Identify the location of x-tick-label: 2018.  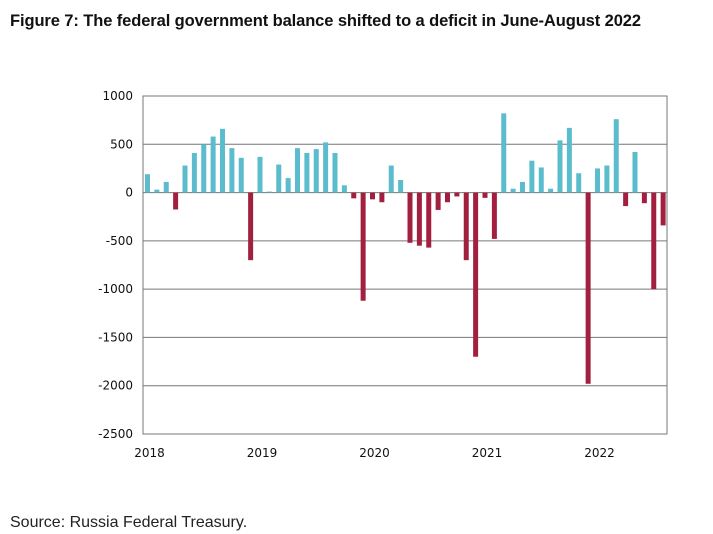
(149, 453).